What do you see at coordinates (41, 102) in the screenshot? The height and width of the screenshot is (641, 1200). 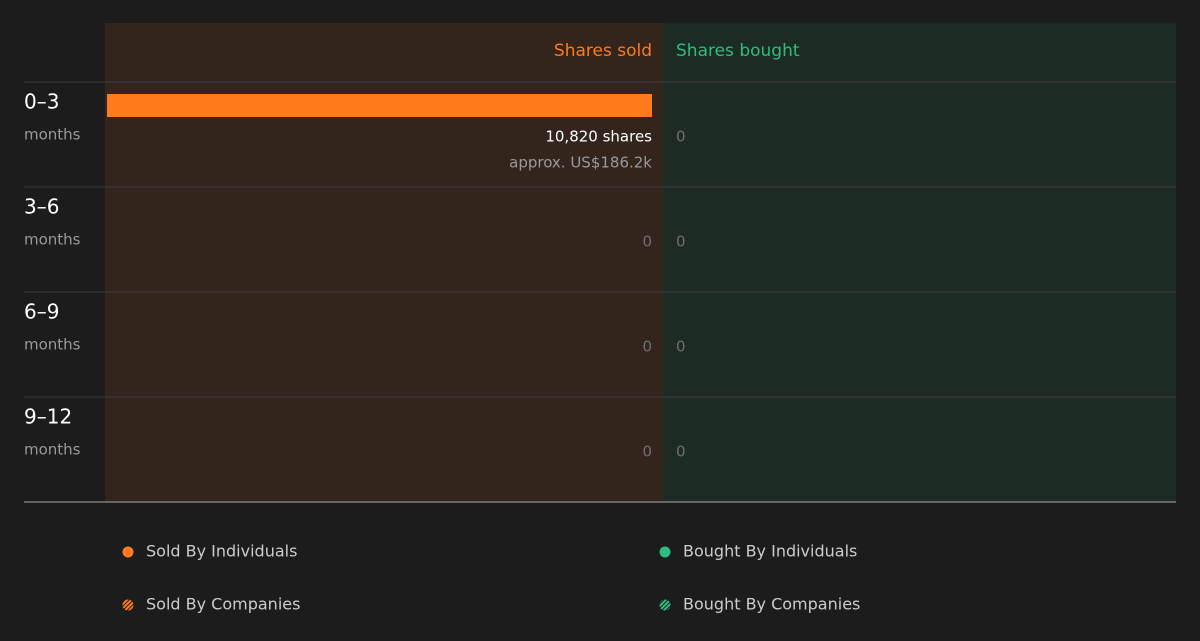 I see `row-label: 0–3` at bounding box center [41, 102].